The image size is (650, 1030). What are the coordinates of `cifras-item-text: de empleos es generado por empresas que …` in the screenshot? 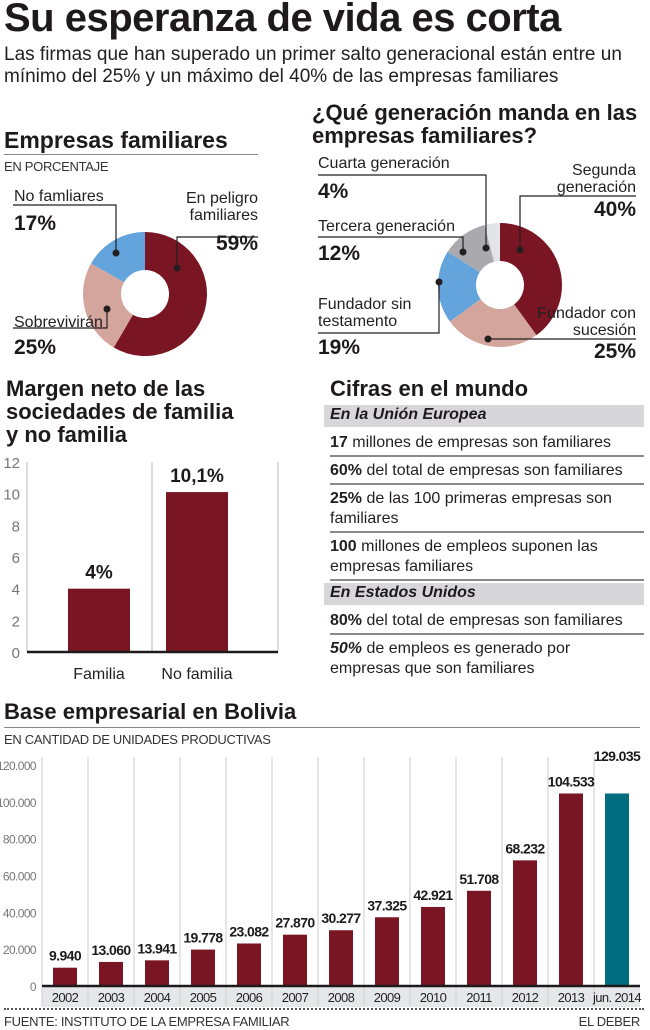 It's located at (450, 658).